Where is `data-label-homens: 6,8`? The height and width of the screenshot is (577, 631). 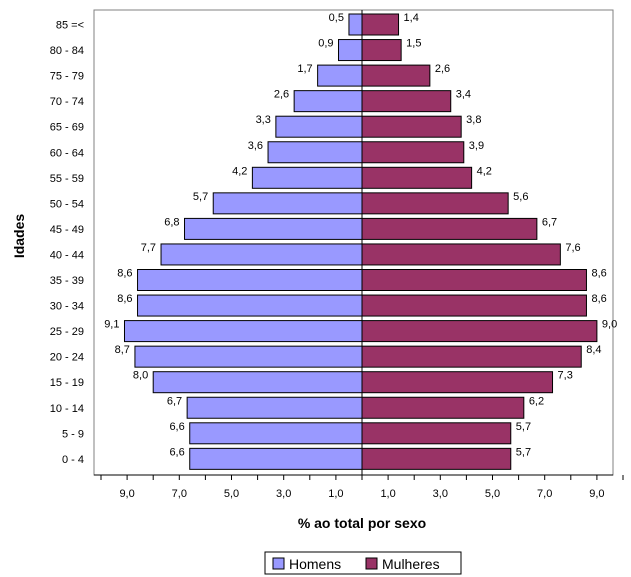 data-label-homens: 6,8 is located at coordinates (171, 222).